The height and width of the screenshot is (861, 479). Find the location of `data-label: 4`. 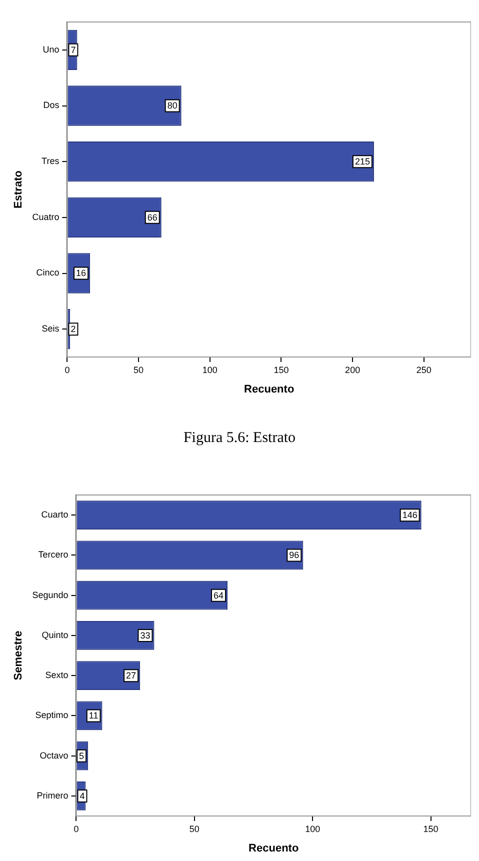

data-label: 4 is located at coordinates (82, 795).